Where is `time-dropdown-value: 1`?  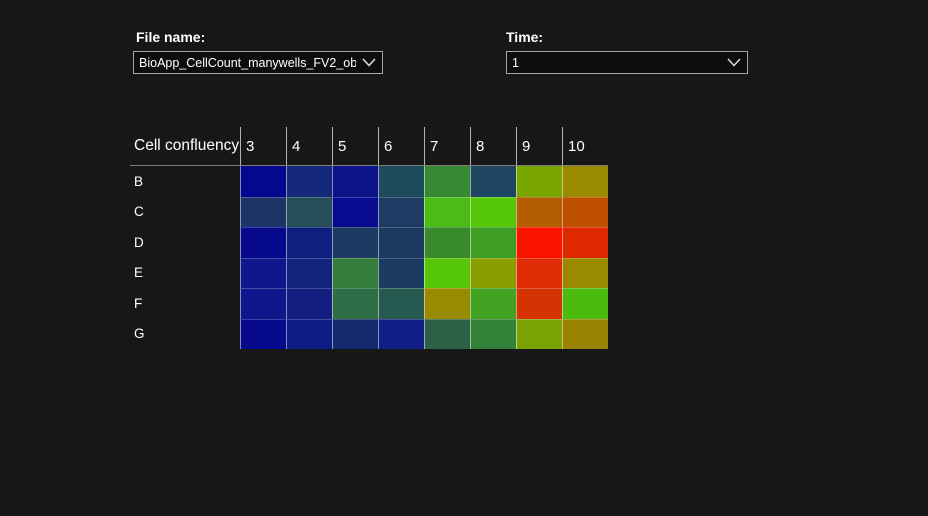
time-dropdown-value: 1 is located at coordinates (515, 62).